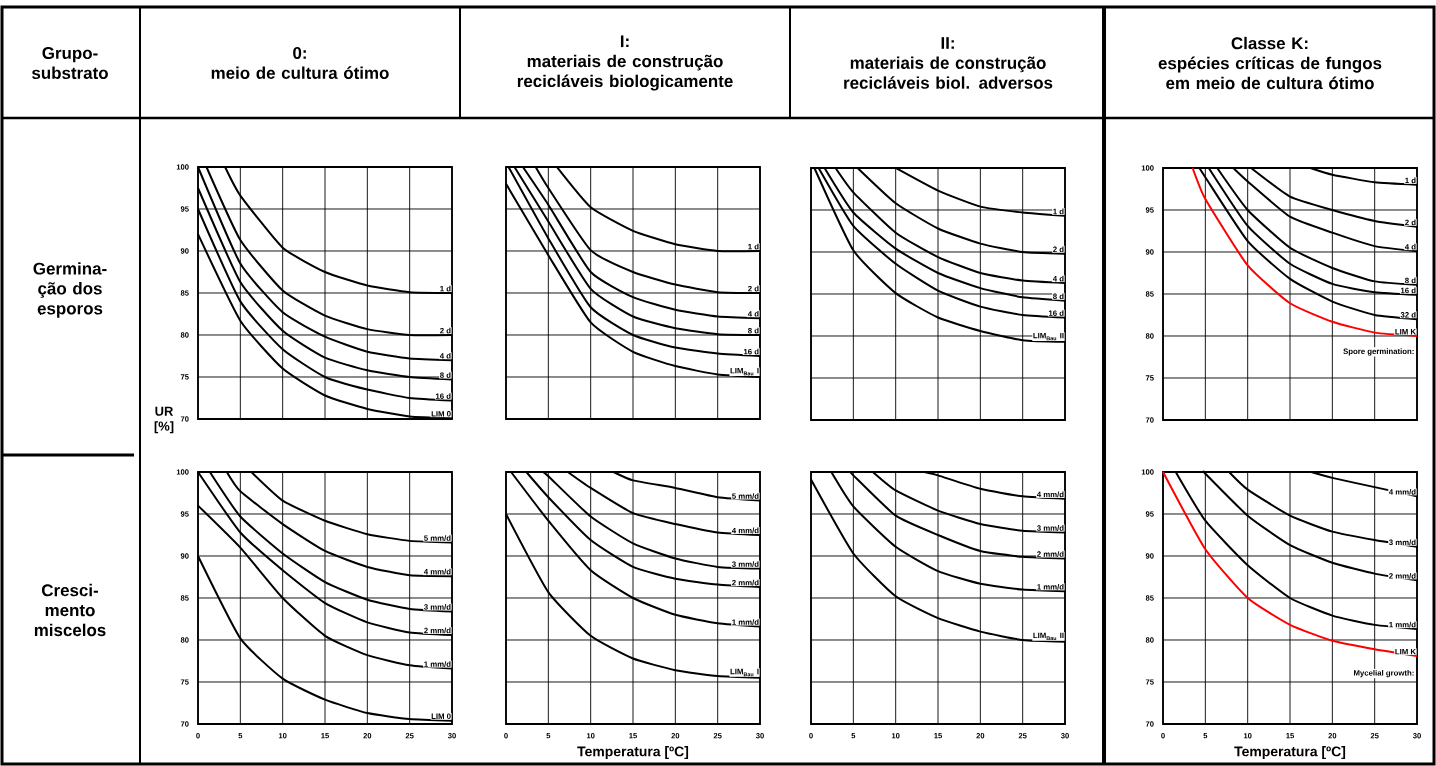  I want to click on chart-subtitle: materiais de construção recicláveis biol. adversos, so click(948, 72).